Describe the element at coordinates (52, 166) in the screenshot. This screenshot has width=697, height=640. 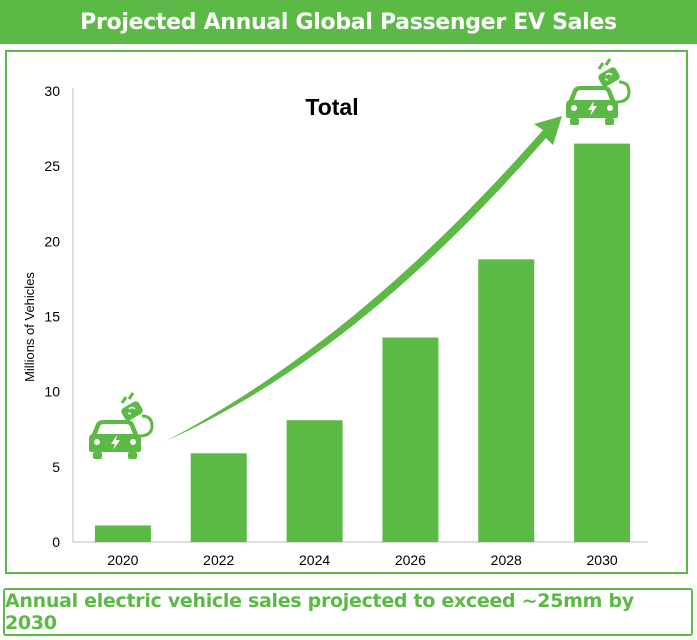
I see `y-tick-label: 25` at that location.